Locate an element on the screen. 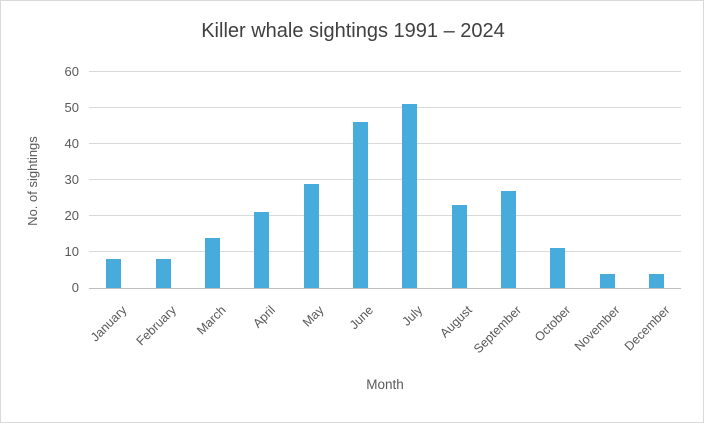 The image size is (704, 423). bar-may is located at coordinates (311, 235).